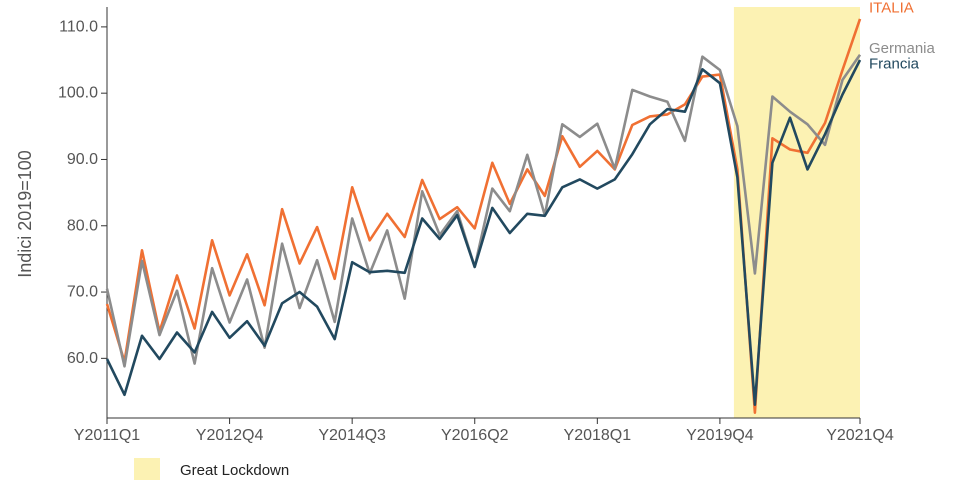  I want to click on lockdown-shaded-region-layer, so click(796, 212).